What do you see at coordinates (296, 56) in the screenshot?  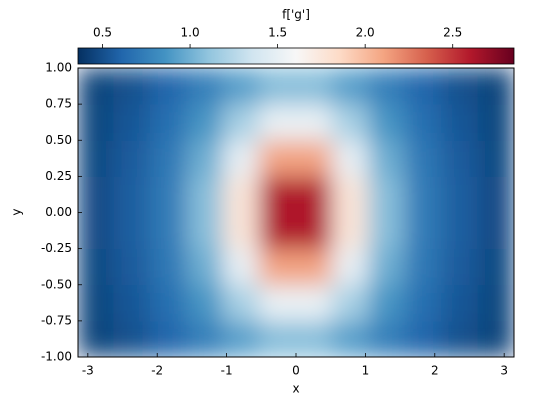 I see `colorbar` at bounding box center [296, 56].